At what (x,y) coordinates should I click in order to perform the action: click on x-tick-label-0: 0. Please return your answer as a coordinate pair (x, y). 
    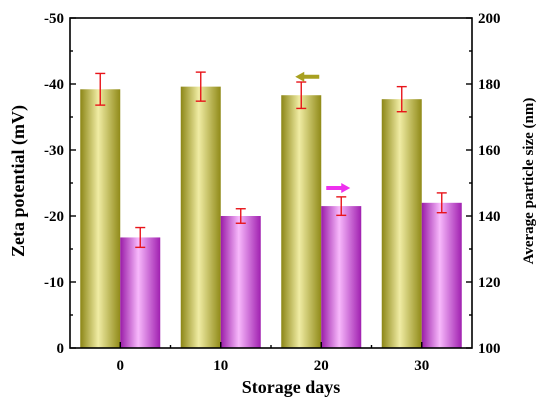
    Looking at the image, I should click on (121, 366).